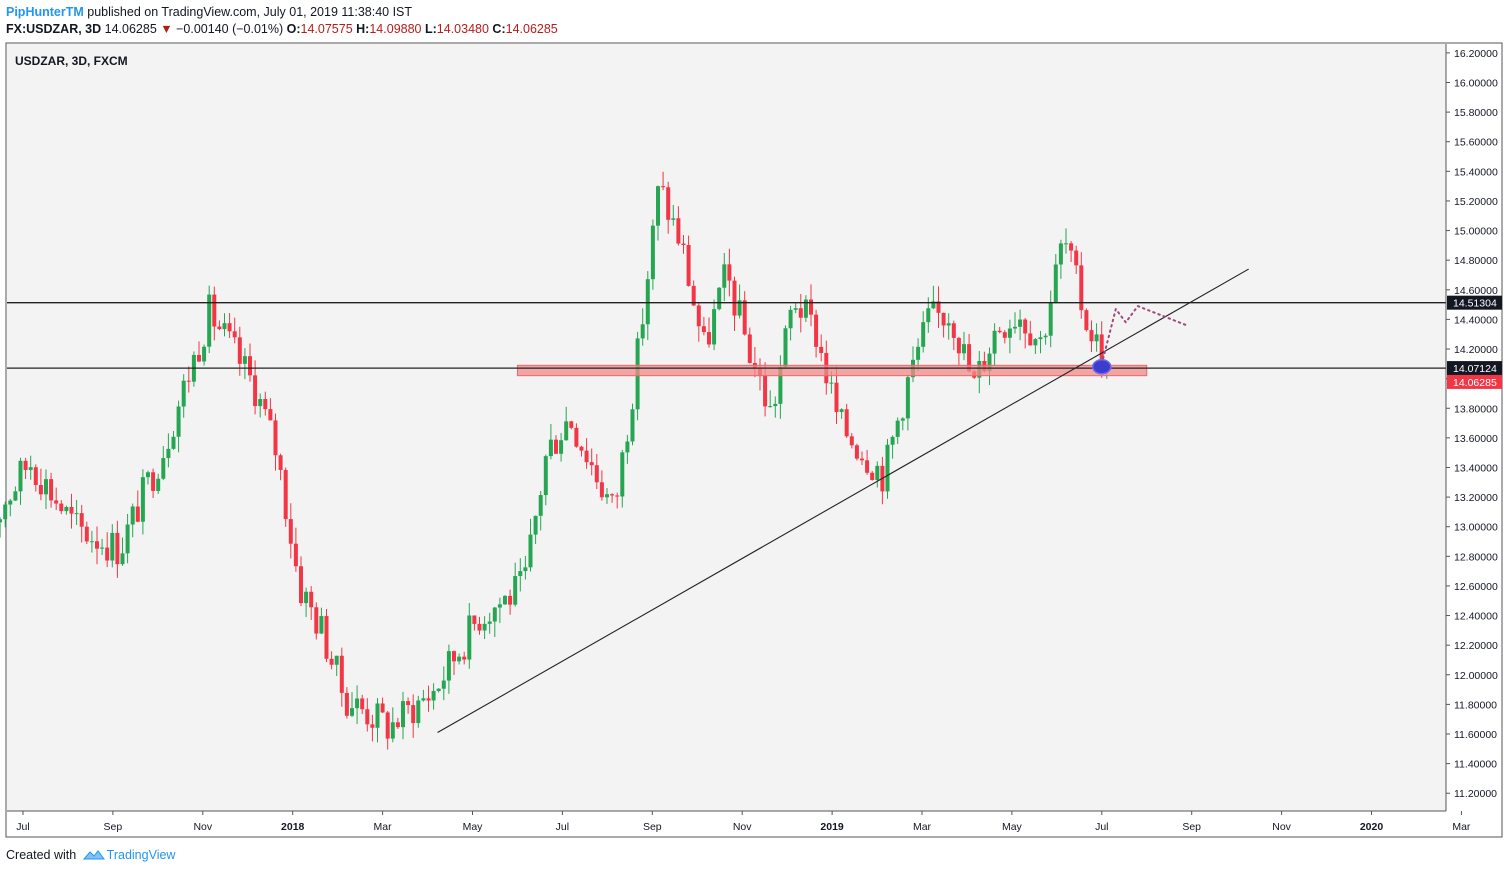 This screenshot has width=1508, height=873. What do you see at coordinates (1476, 232) in the screenshot?
I see `price-tick-label: 15.00000` at bounding box center [1476, 232].